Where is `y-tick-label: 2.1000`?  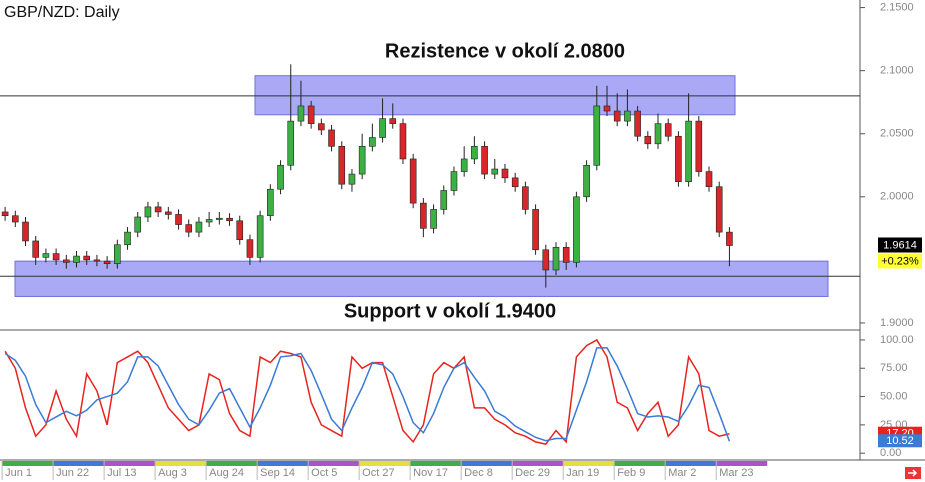 y-tick-label: 2.1000 is located at coordinates (897, 71).